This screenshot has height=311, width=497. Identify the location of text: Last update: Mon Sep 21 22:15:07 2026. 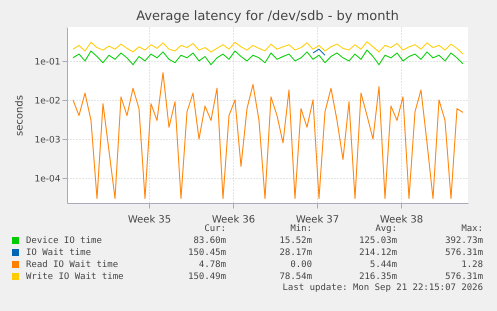
(382, 288).